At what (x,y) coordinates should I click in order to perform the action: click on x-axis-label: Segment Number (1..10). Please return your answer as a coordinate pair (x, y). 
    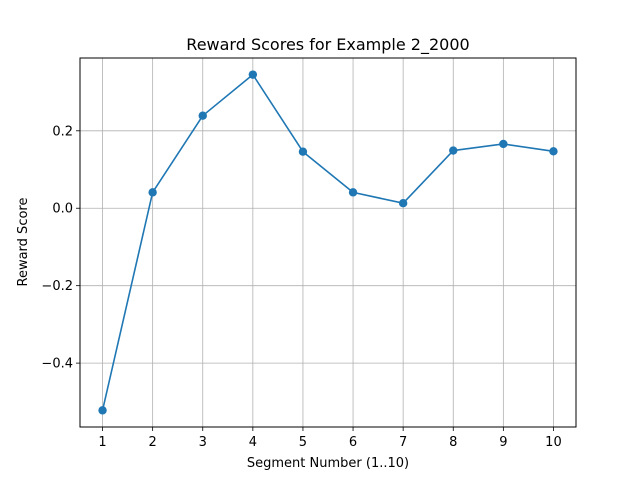
    Looking at the image, I should click on (328, 463).